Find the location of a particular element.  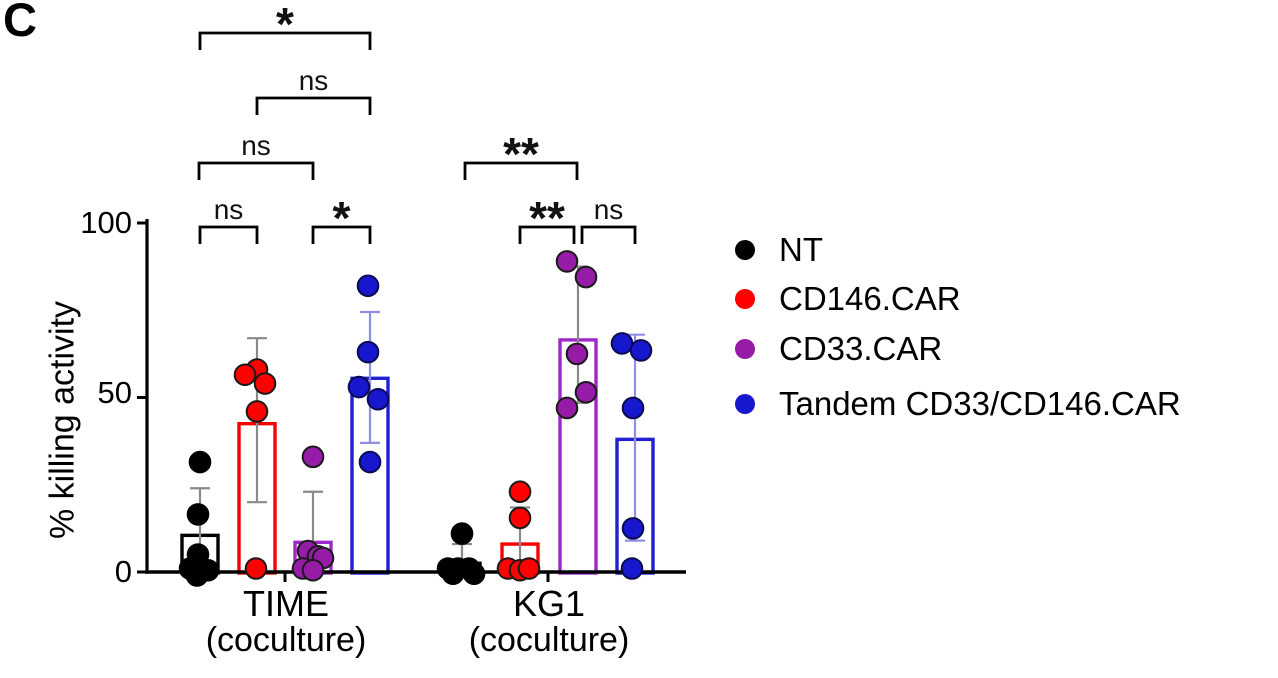

legend-row-tandem: Tandem CD33/CD146.CAR is located at coordinates (958, 404).